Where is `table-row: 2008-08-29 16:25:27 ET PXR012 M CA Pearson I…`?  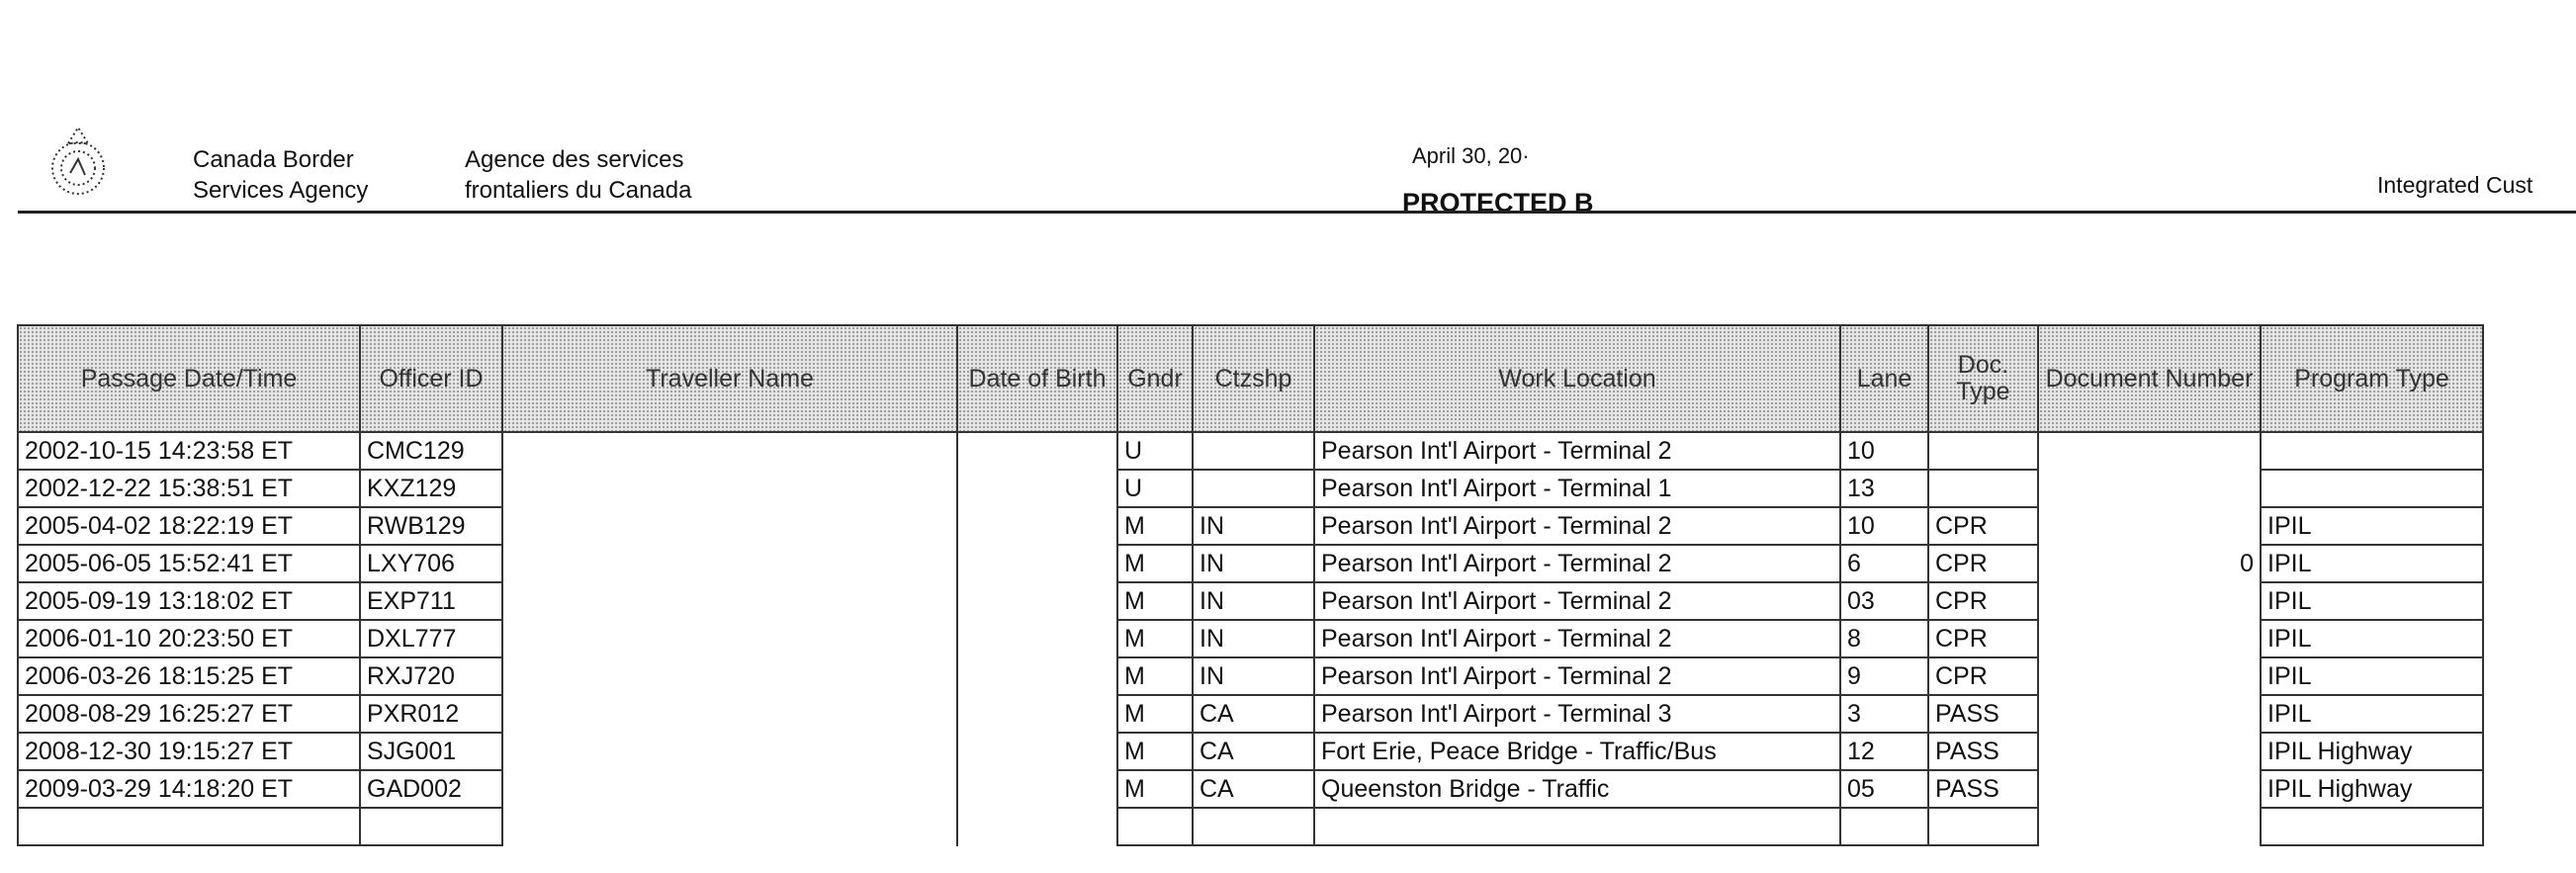
table-row: 2008-08-29 16:25:27 ET PXR012 M CA Pearson I… is located at coordinates (1250, 714).